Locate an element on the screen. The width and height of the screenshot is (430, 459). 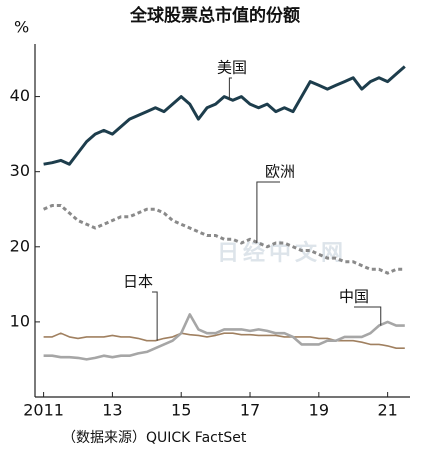
series-label: 美国 is located at coordinates (232, 68).